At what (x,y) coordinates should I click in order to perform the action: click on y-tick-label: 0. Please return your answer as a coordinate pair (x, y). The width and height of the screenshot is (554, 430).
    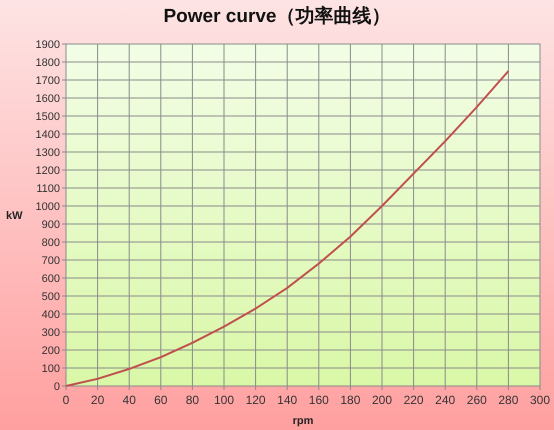
    Looking at the image, I should click on (57, 387).